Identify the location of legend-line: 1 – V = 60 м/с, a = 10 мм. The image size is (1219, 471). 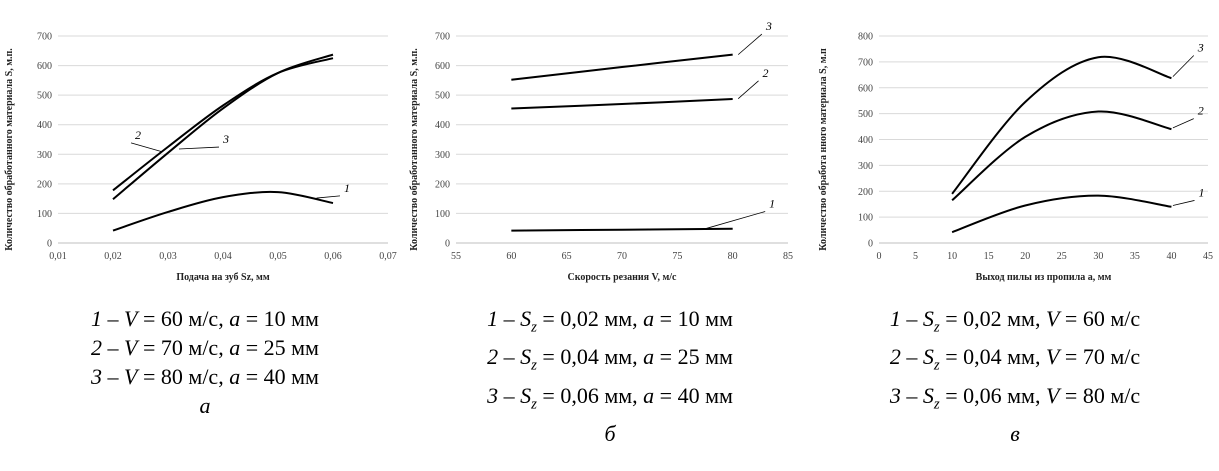
(205, 318).